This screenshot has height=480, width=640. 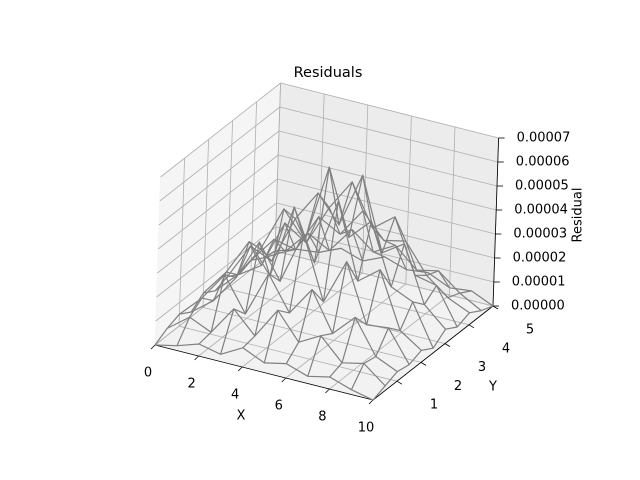 What do you see at coordinates (492, 387) in the screenshot?
I see `y-axis-label: Y` at bounding box center [492, 387].